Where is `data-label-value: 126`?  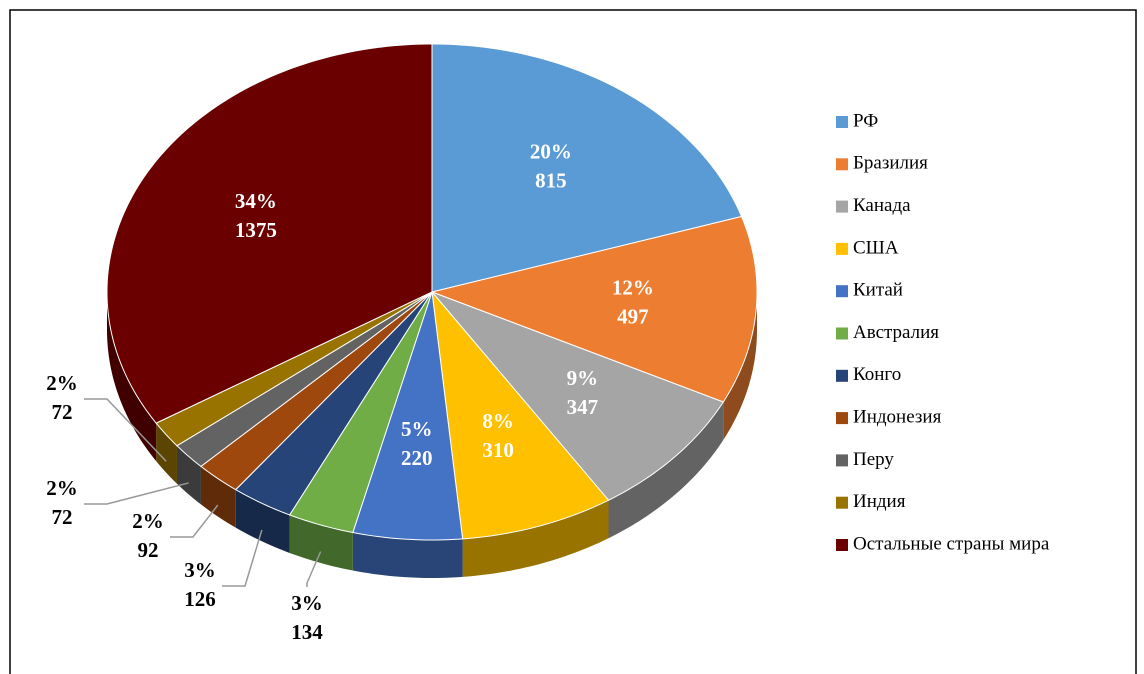 data-label-value: 126 is located at coordinates (200, 599).